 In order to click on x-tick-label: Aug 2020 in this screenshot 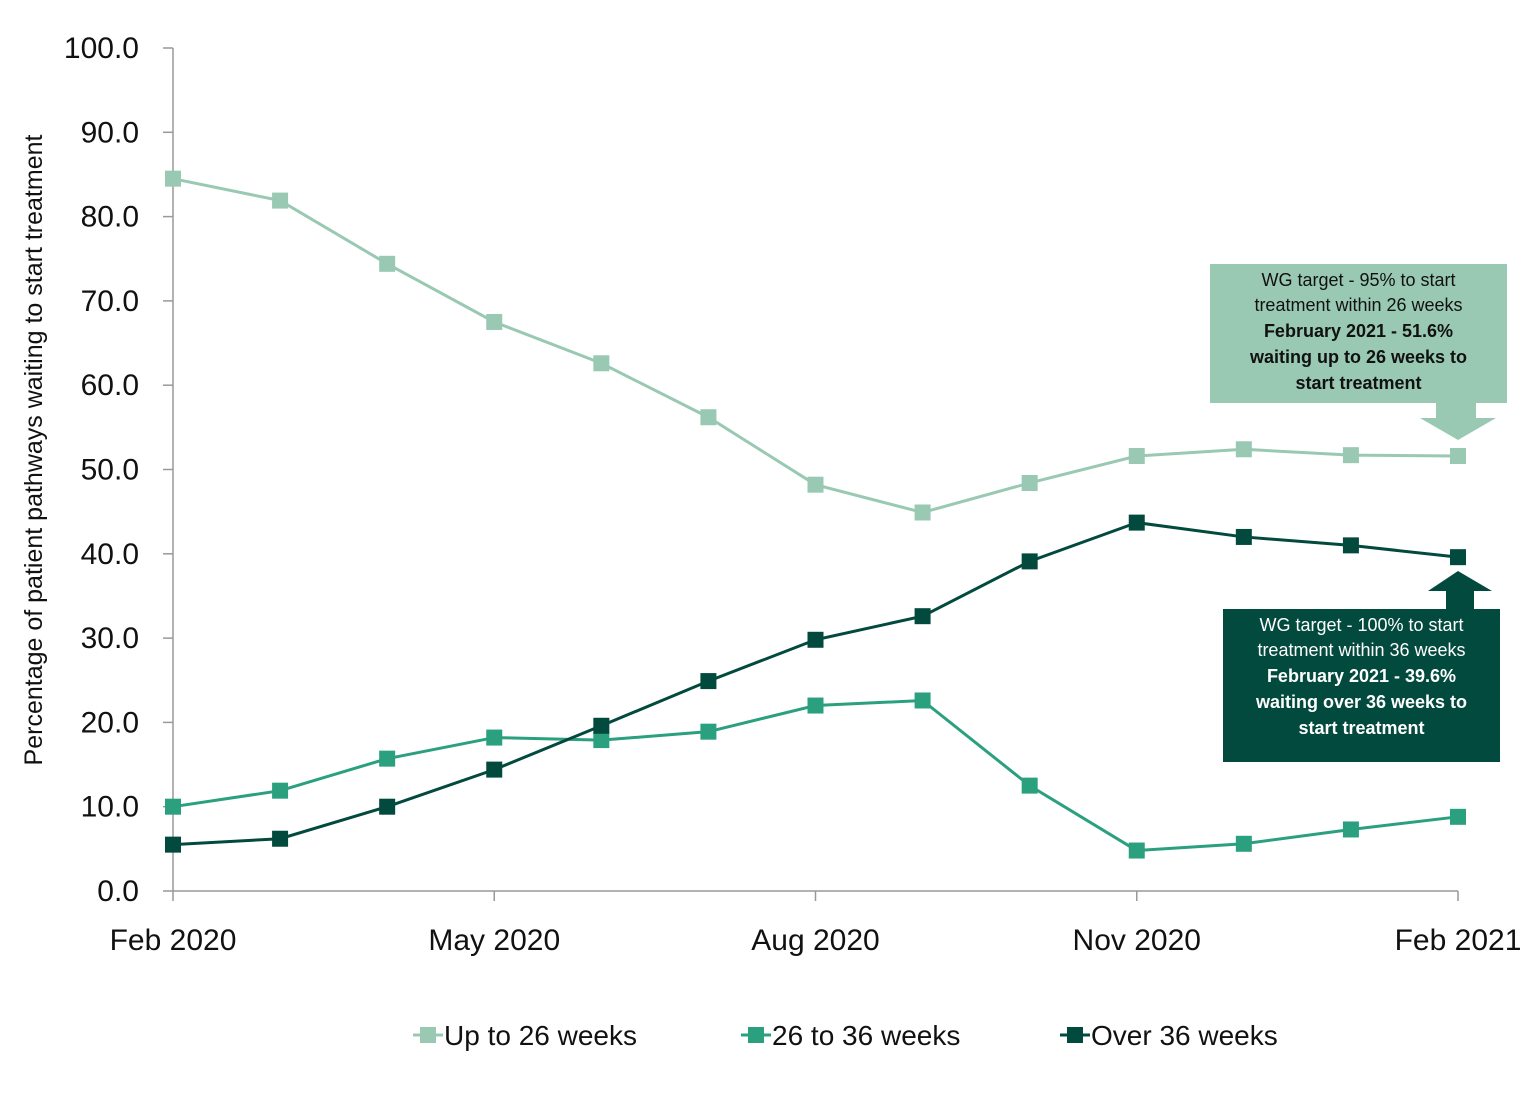, I will do `click(815, 940)`.